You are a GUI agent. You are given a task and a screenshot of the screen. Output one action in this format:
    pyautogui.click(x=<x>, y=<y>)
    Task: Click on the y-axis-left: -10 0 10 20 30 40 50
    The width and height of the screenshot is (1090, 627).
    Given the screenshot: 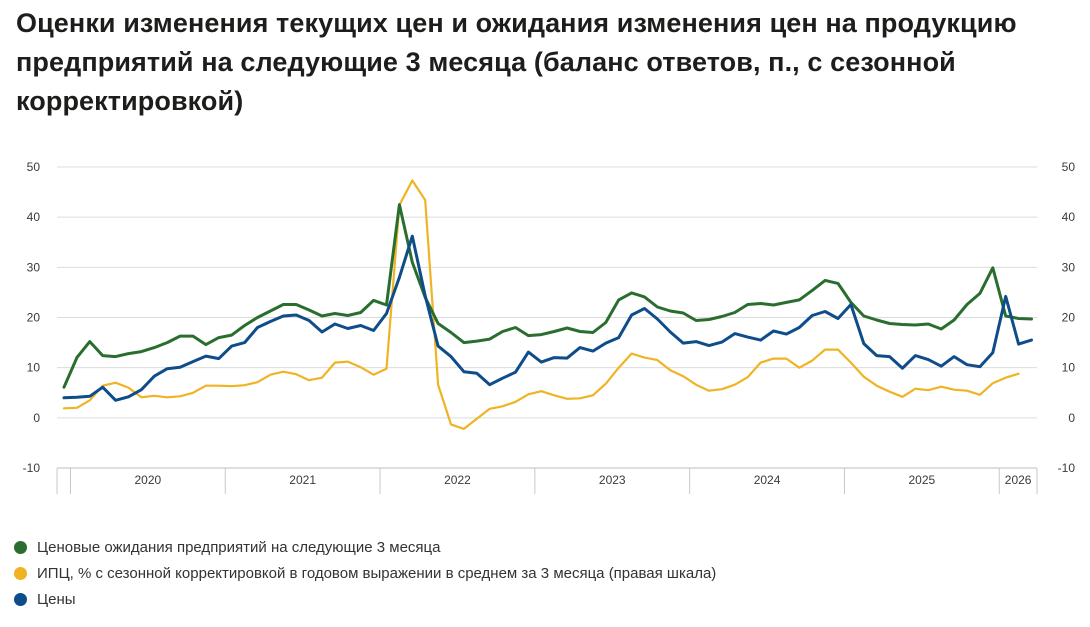 What is the action you would take?
    pyautogui.click(x=32, y=317)
    